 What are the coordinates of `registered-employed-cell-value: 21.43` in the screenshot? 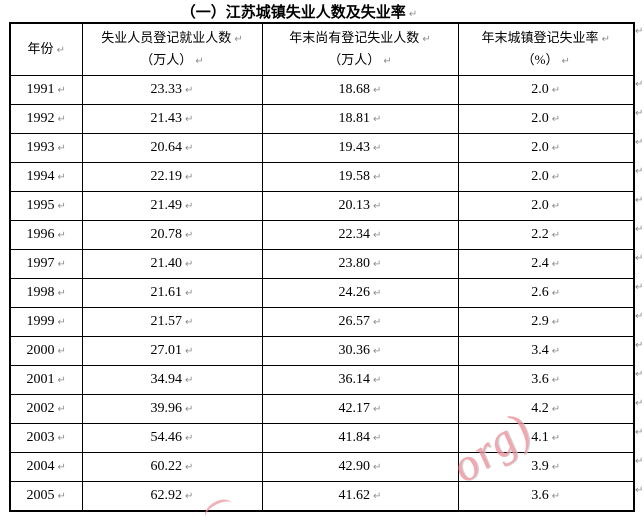 It's located at (166, 118).